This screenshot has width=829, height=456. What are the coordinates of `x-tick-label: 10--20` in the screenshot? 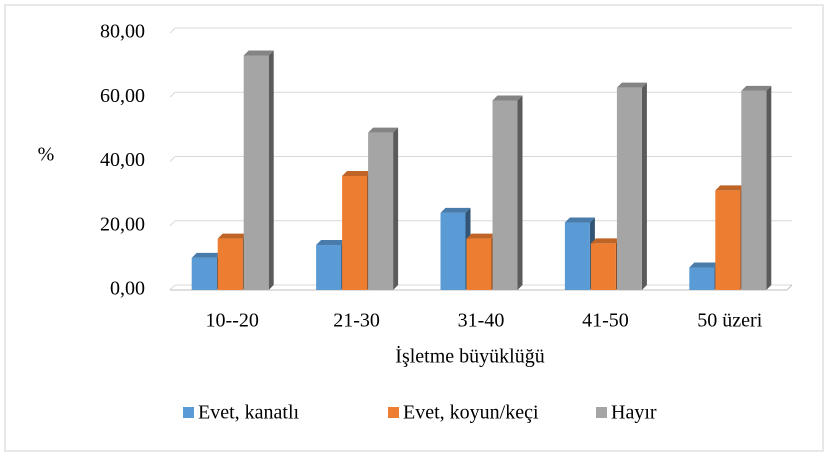 It's located at (232, 321).